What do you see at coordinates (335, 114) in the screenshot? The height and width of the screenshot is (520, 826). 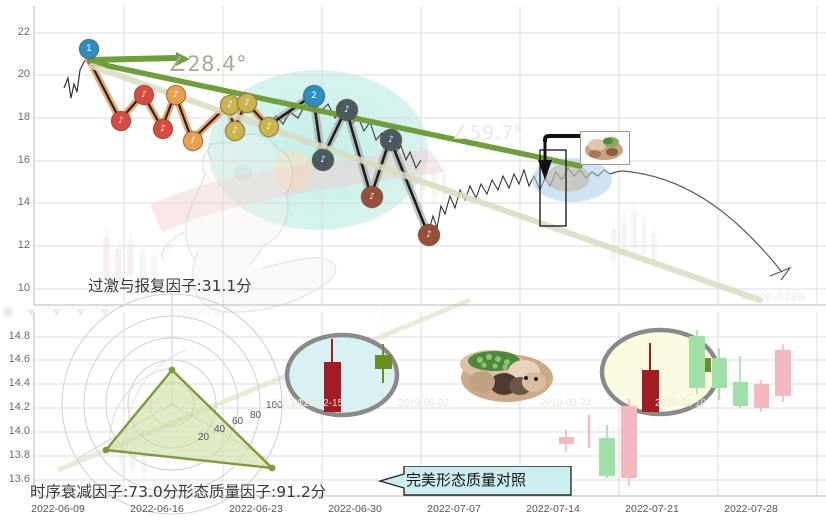 I see `trendline-green-descending` at bounding box center [335, 114].